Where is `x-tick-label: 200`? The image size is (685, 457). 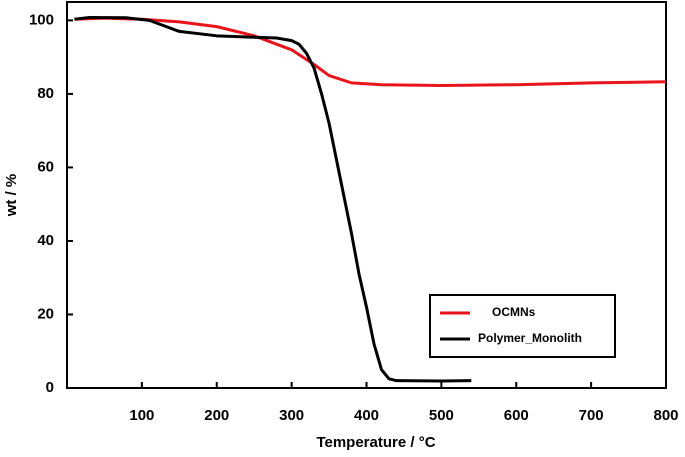 x-tick-label: 200 is located at coordinates (216, 415).